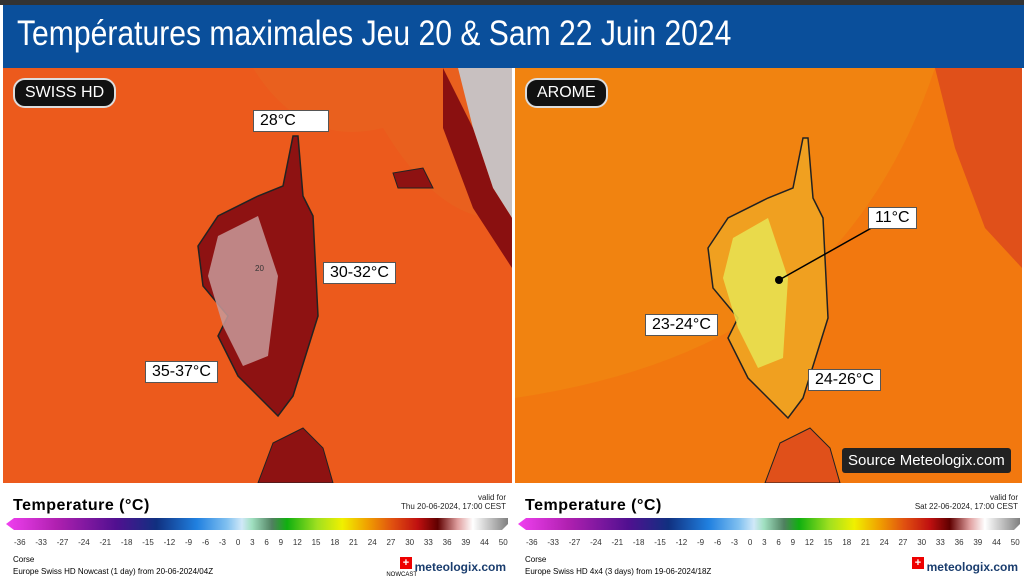 This screenshot has height=579, width=1024. What do you see at coordinates (65, 93) in the screenshot?
I see `model-badge: SWISS HD` at bounding box center [65, 93].